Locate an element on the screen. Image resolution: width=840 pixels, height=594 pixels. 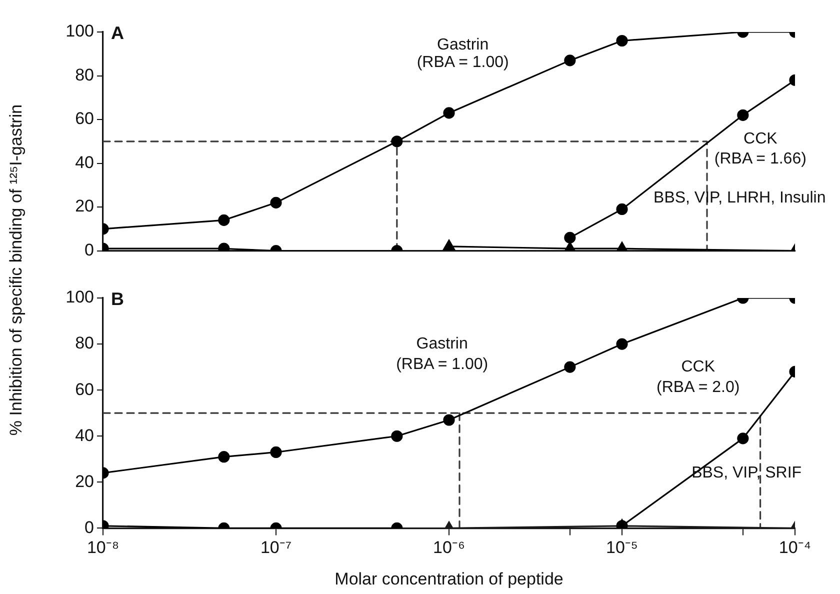
x-tick-label: 10⁻⁵ is located at coordinates (622, 548).